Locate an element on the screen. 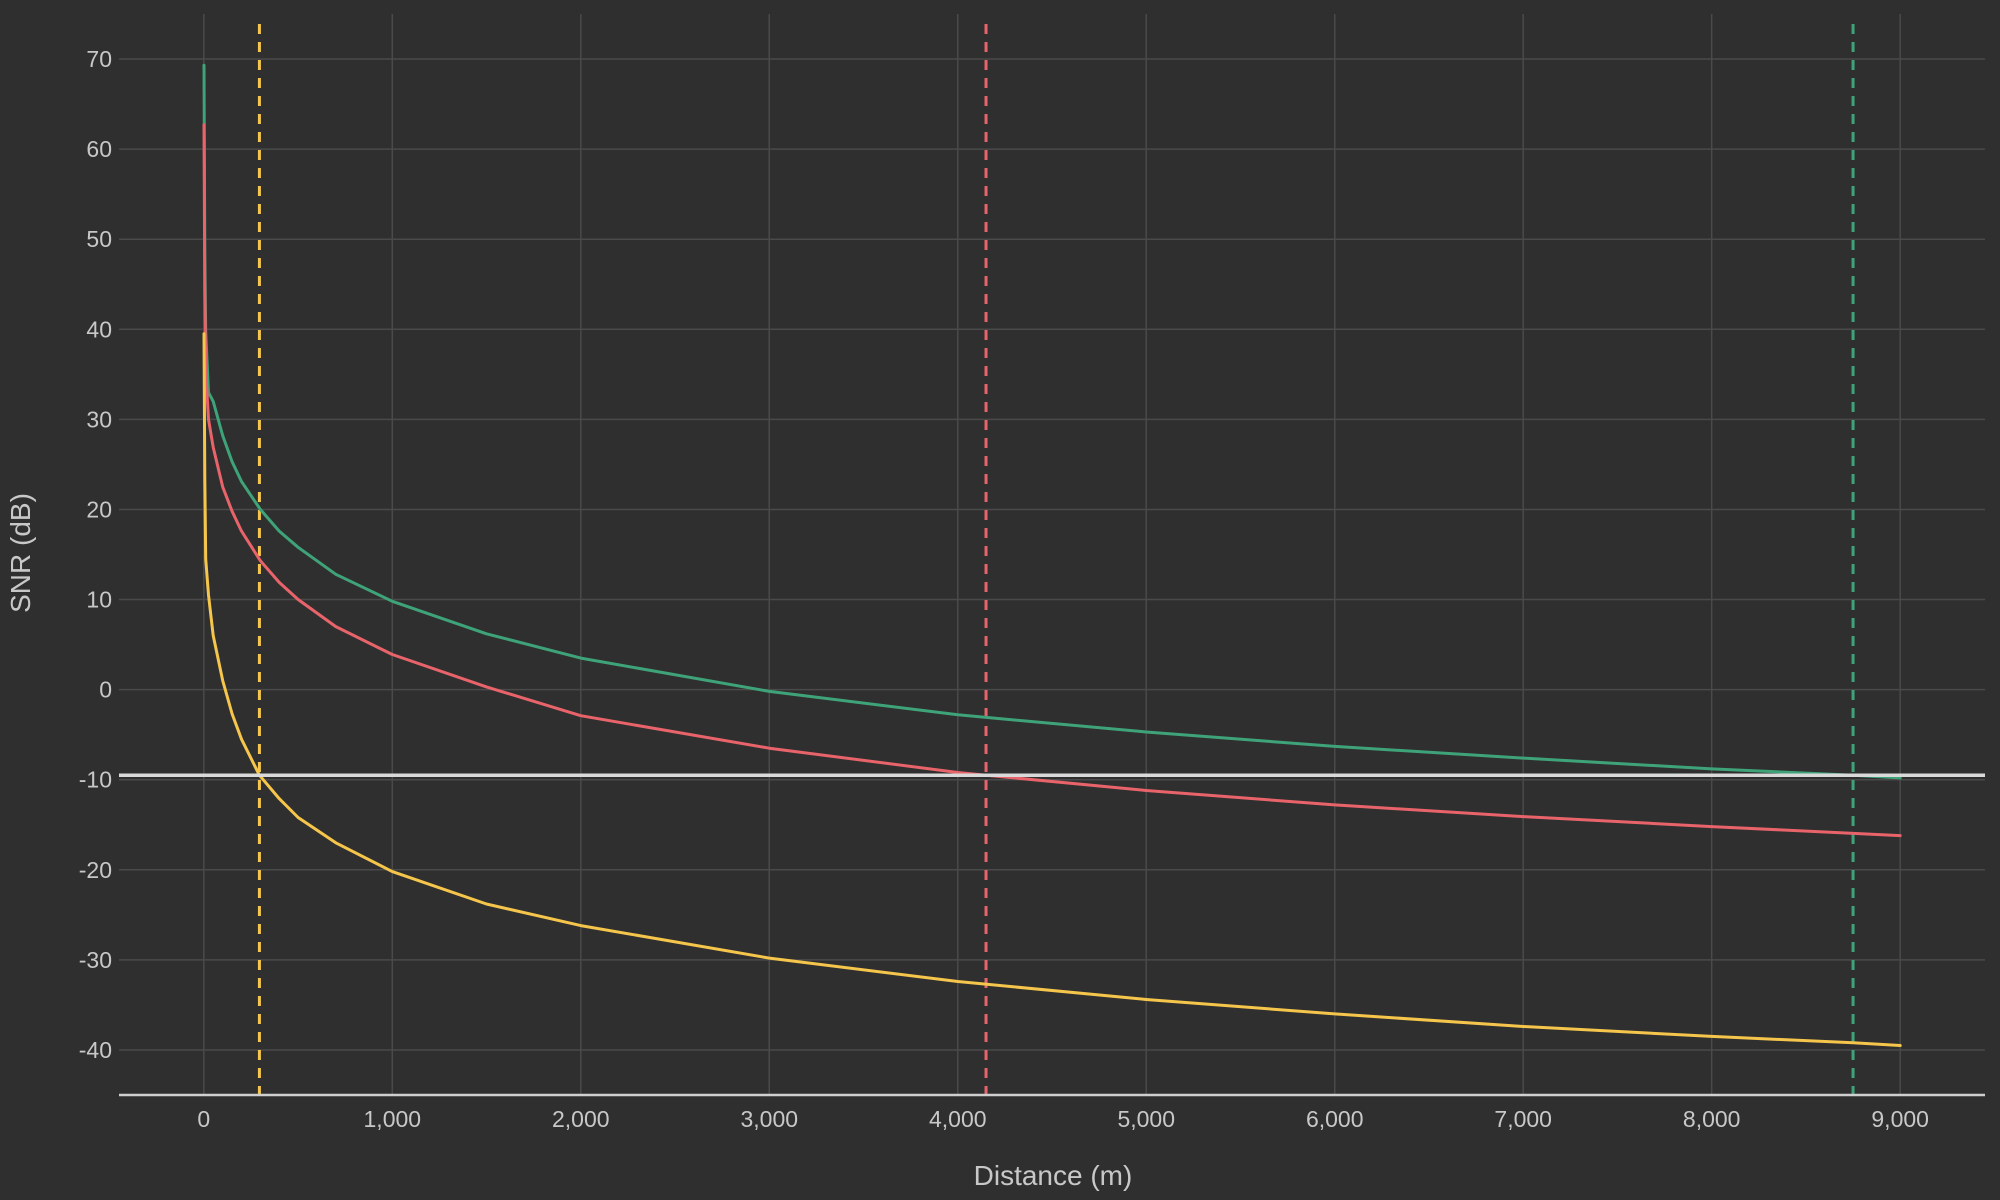  x-tick-label: 5,000 is located at coordinates (1146, 1119).